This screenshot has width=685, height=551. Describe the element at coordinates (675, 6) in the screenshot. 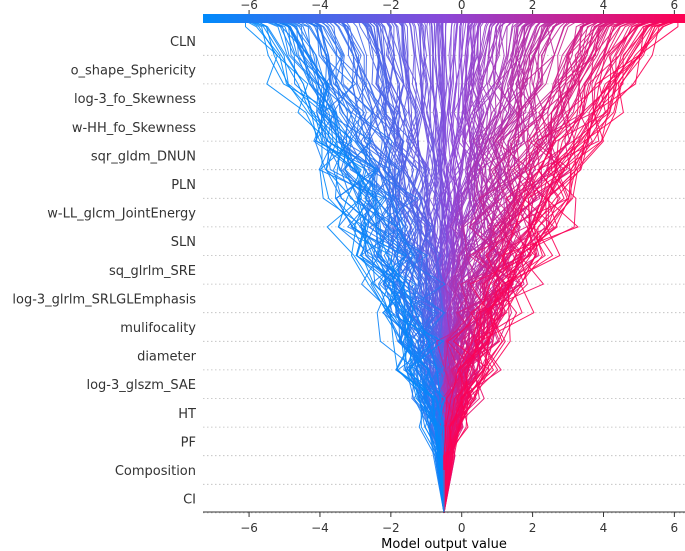

I see `x-tick-label-top: 6` at that location.